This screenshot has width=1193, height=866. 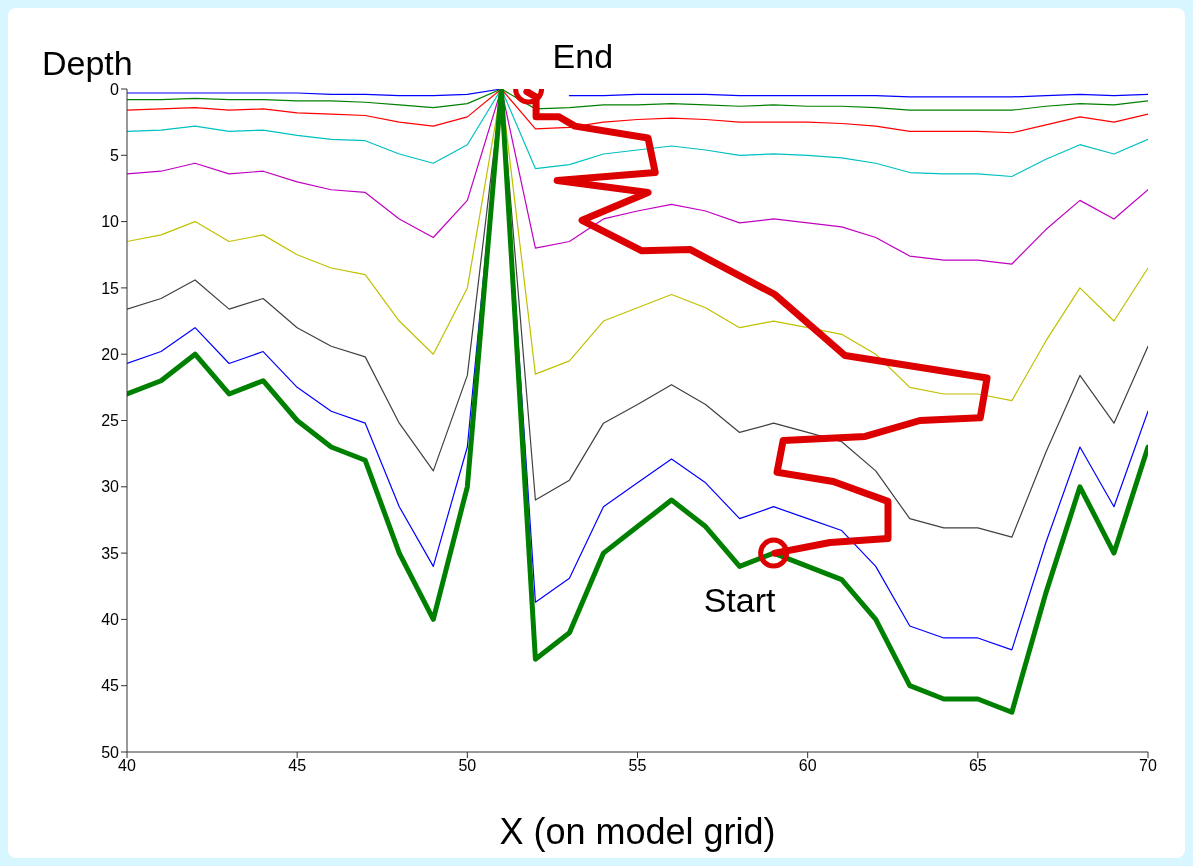 I want to click on y-tick-label: 50, so click(x=110, y=752).